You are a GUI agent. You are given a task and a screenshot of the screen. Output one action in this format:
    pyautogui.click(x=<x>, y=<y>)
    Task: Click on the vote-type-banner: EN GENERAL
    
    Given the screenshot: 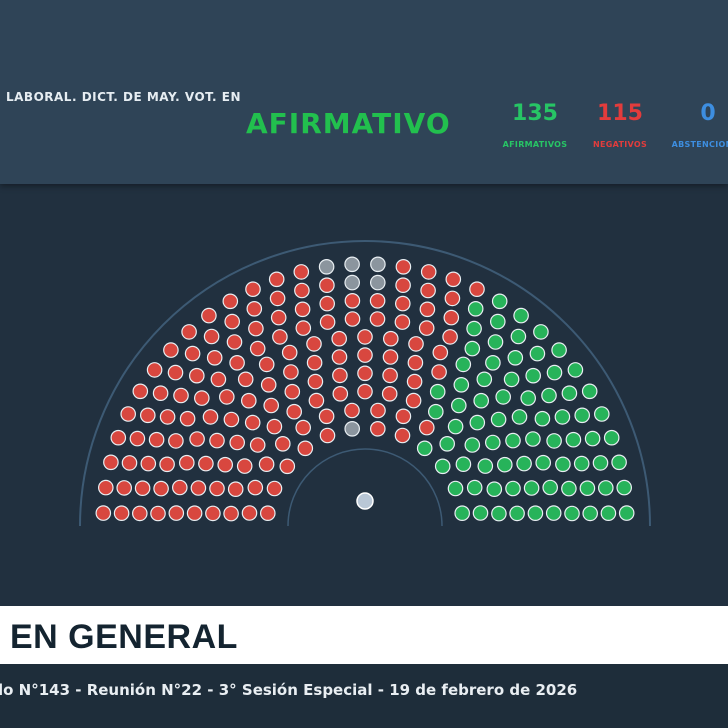 What is the action you would take?
    pyautogui.click(x=364, y=635)
    